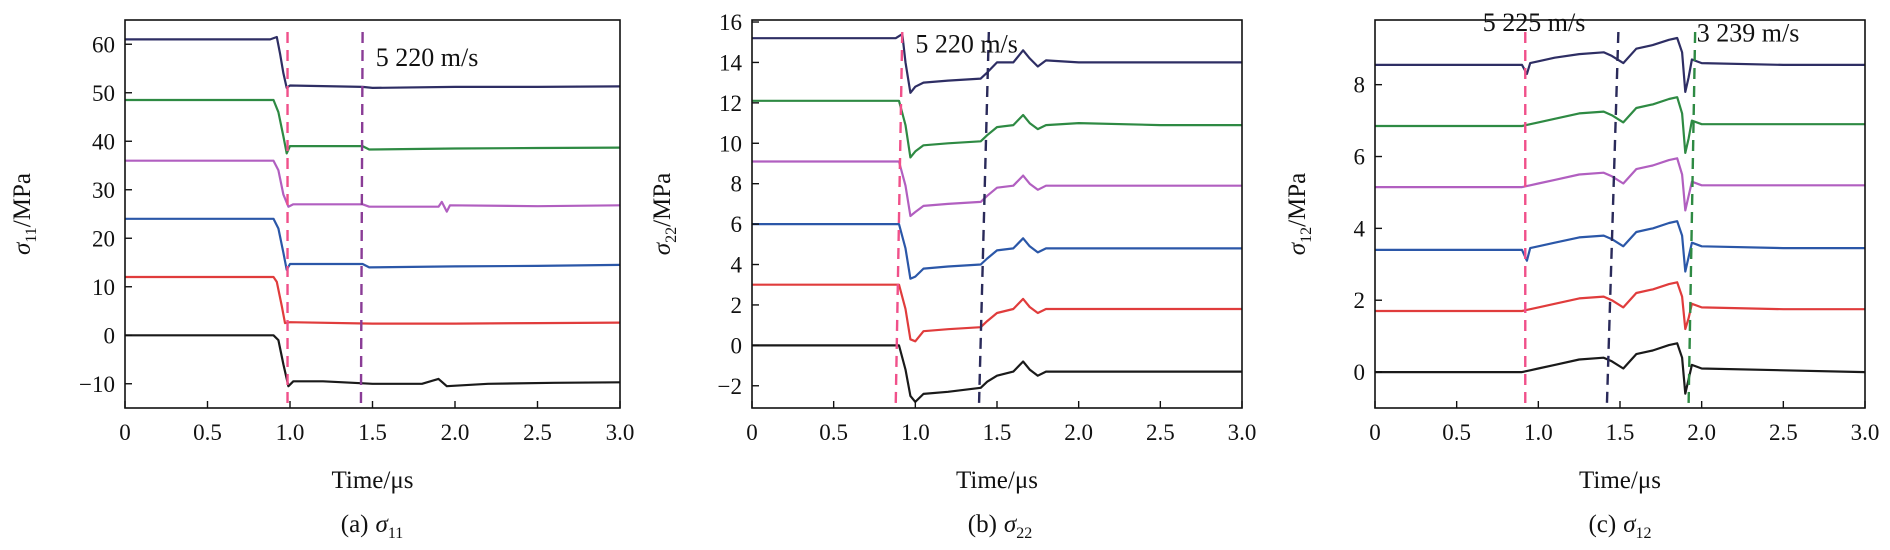 This screenshot has height=550, width=1890. I want to click on y-axis-subscript: 12, so click(1306, 235).